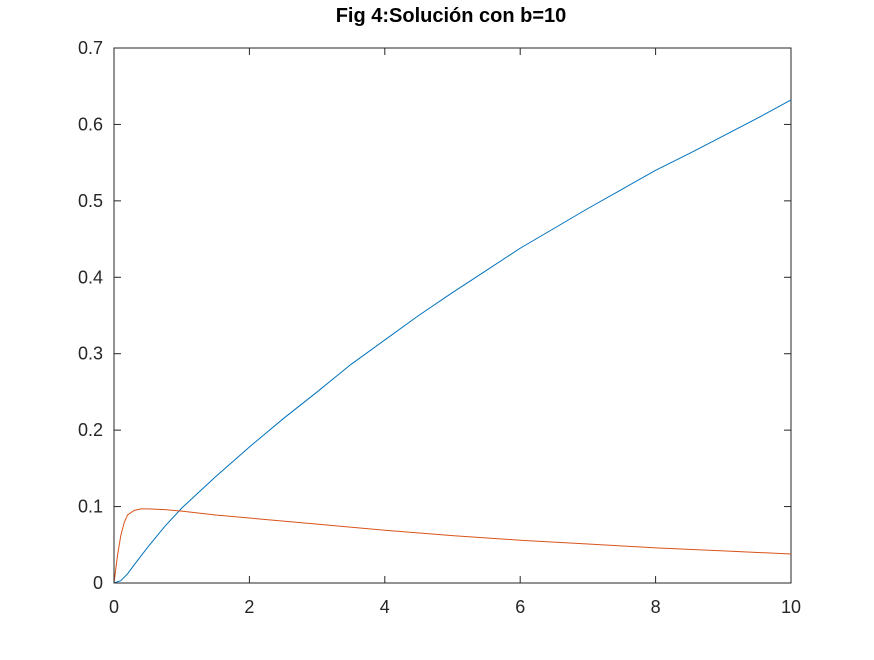 The image size is (874, 660). Describe the element at coordinates (90, 277) in the screenshot. I see `y-tick-label: 0.4` at that location.